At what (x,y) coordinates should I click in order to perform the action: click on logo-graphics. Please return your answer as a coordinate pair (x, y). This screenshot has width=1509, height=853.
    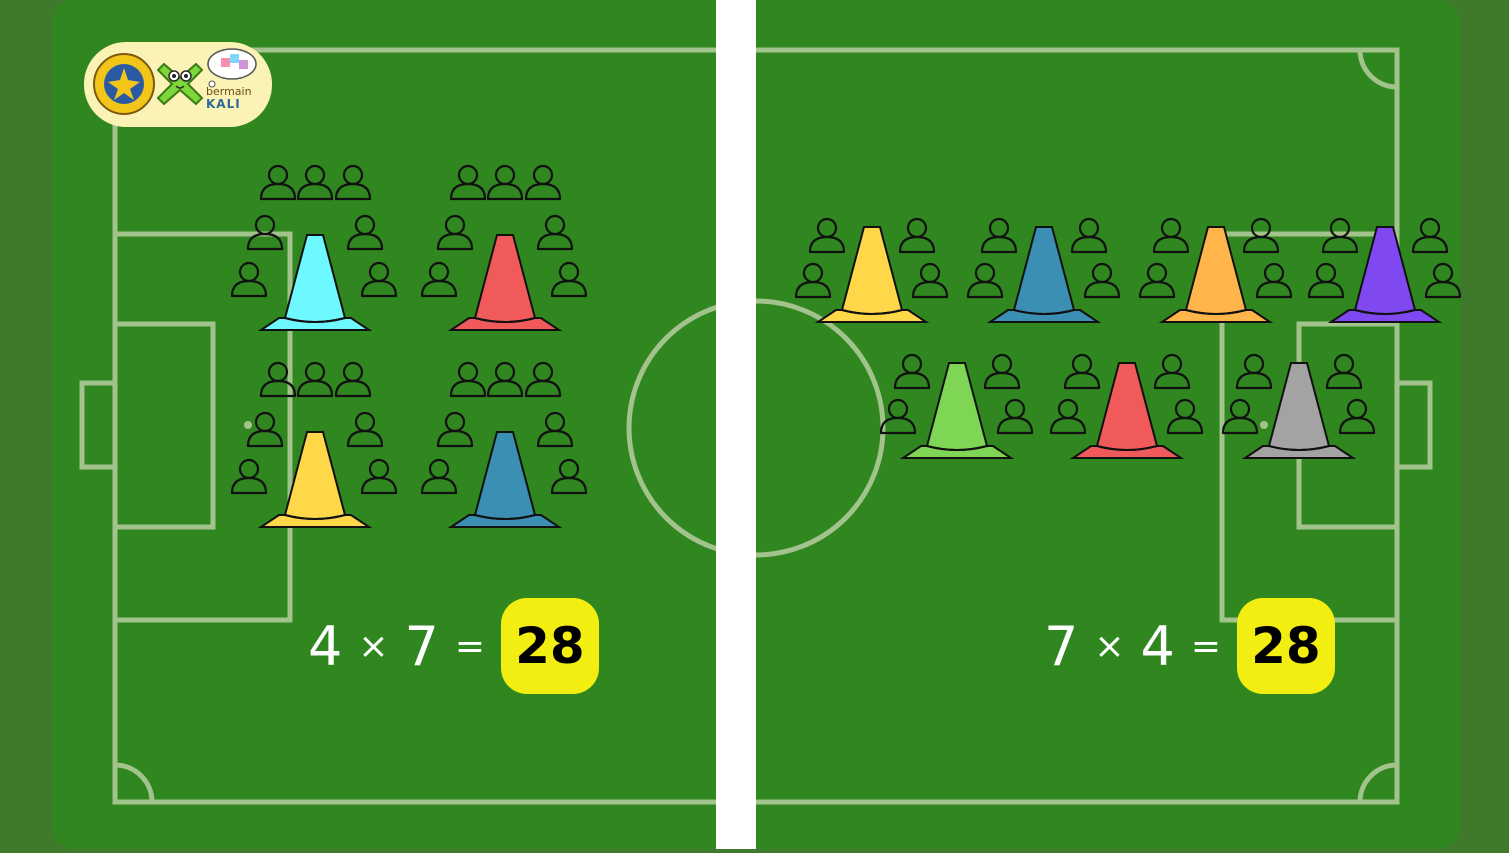
    Looking at the image, I should click on (175, 81).